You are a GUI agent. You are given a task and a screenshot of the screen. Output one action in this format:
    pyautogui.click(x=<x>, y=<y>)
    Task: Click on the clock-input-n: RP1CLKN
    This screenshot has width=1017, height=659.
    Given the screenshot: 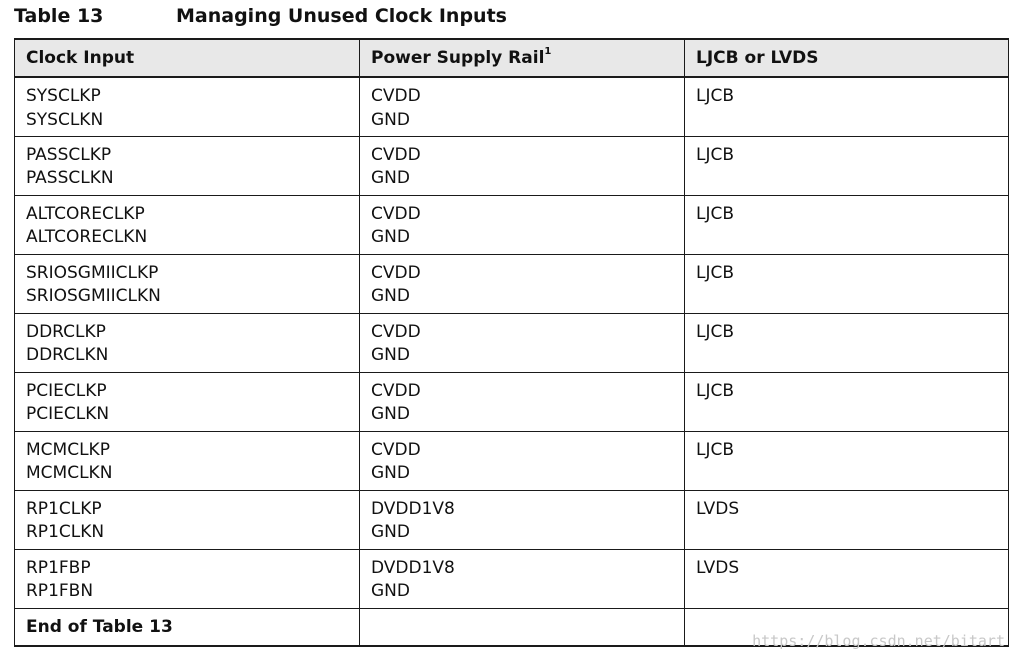 What is the action you would take?
    pyautogui.click(x=65, y=532)
    